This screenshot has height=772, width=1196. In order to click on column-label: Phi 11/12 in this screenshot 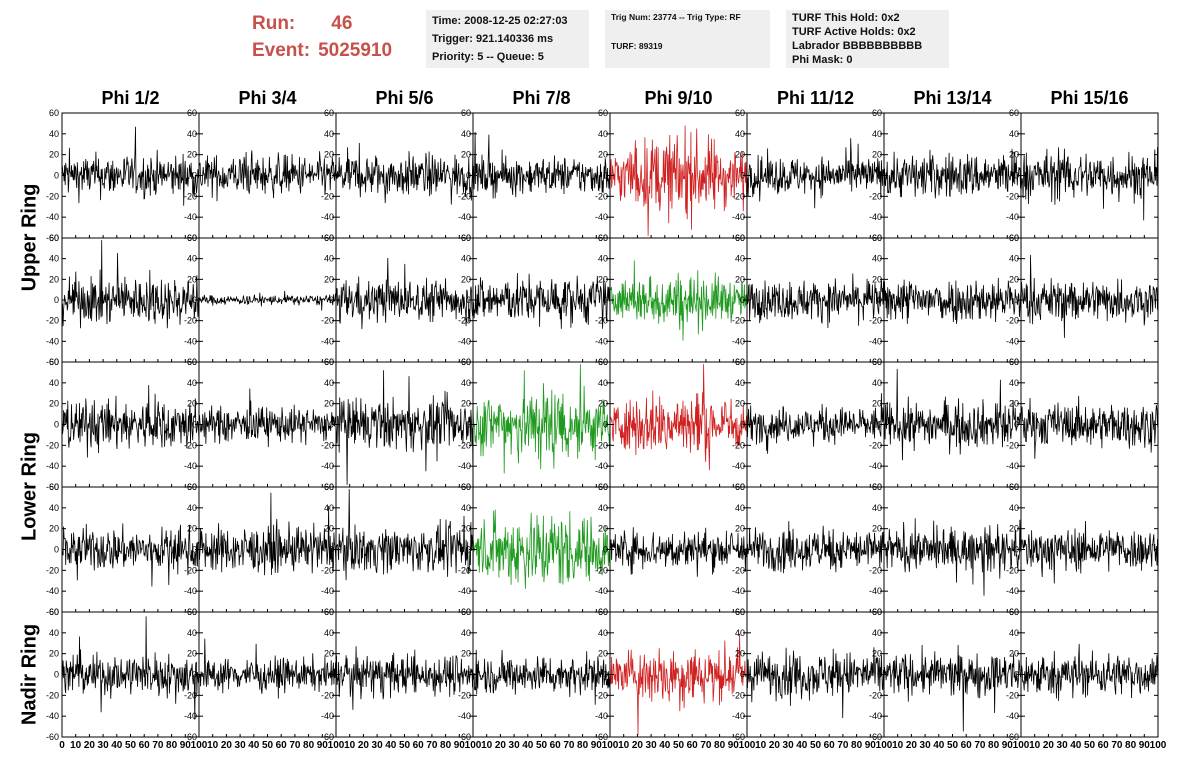, I will do `click(815, 98)`.